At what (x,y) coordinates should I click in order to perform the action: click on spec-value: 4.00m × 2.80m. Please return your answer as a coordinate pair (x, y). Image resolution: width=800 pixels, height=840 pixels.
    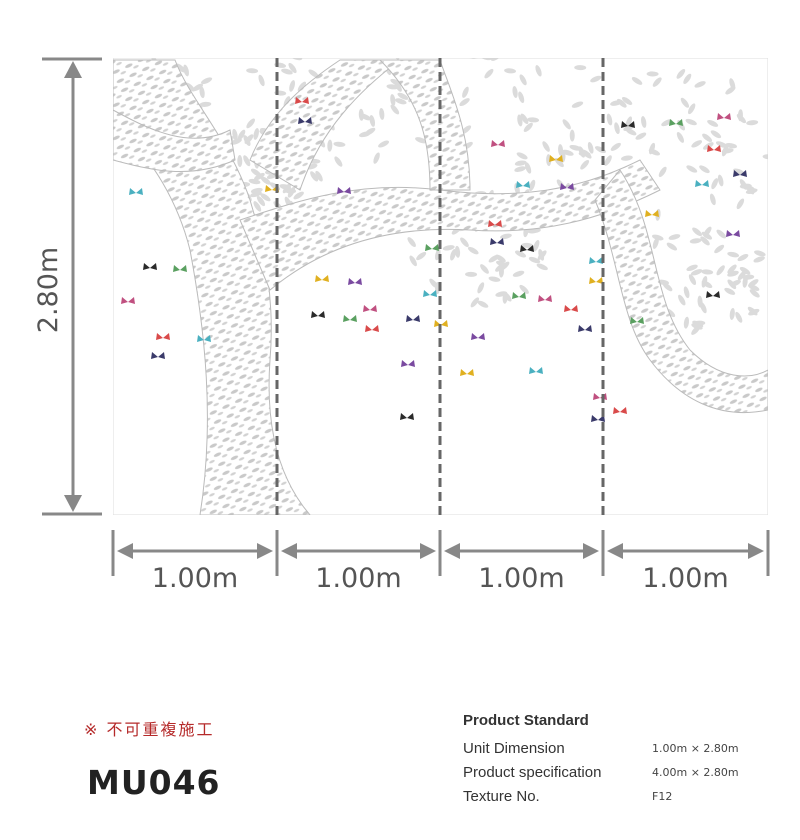
    Looking at the image, I should click on (695, 772).